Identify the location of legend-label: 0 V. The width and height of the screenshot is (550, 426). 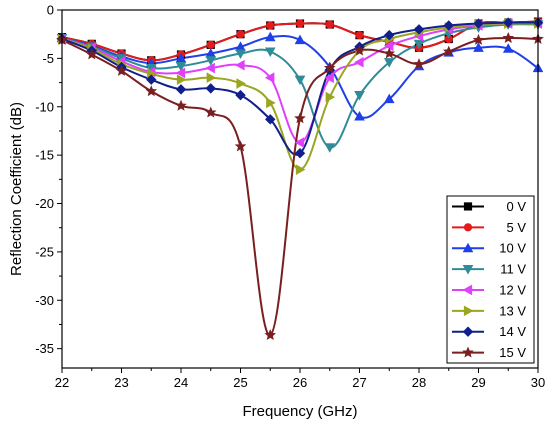
(516, 206).